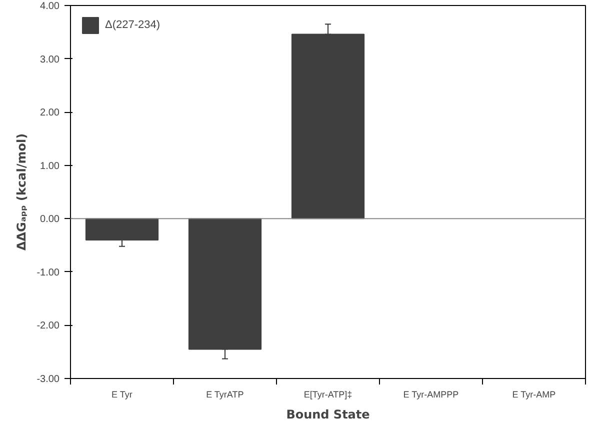 The height and width of the screenshot is (424, 590). What do you see at coordinates (21, 192) in the screenshot?
I see `y-axis-title: ΔΔGₐₚₚ (kcal/mol)` at bounding box center [21, 192].